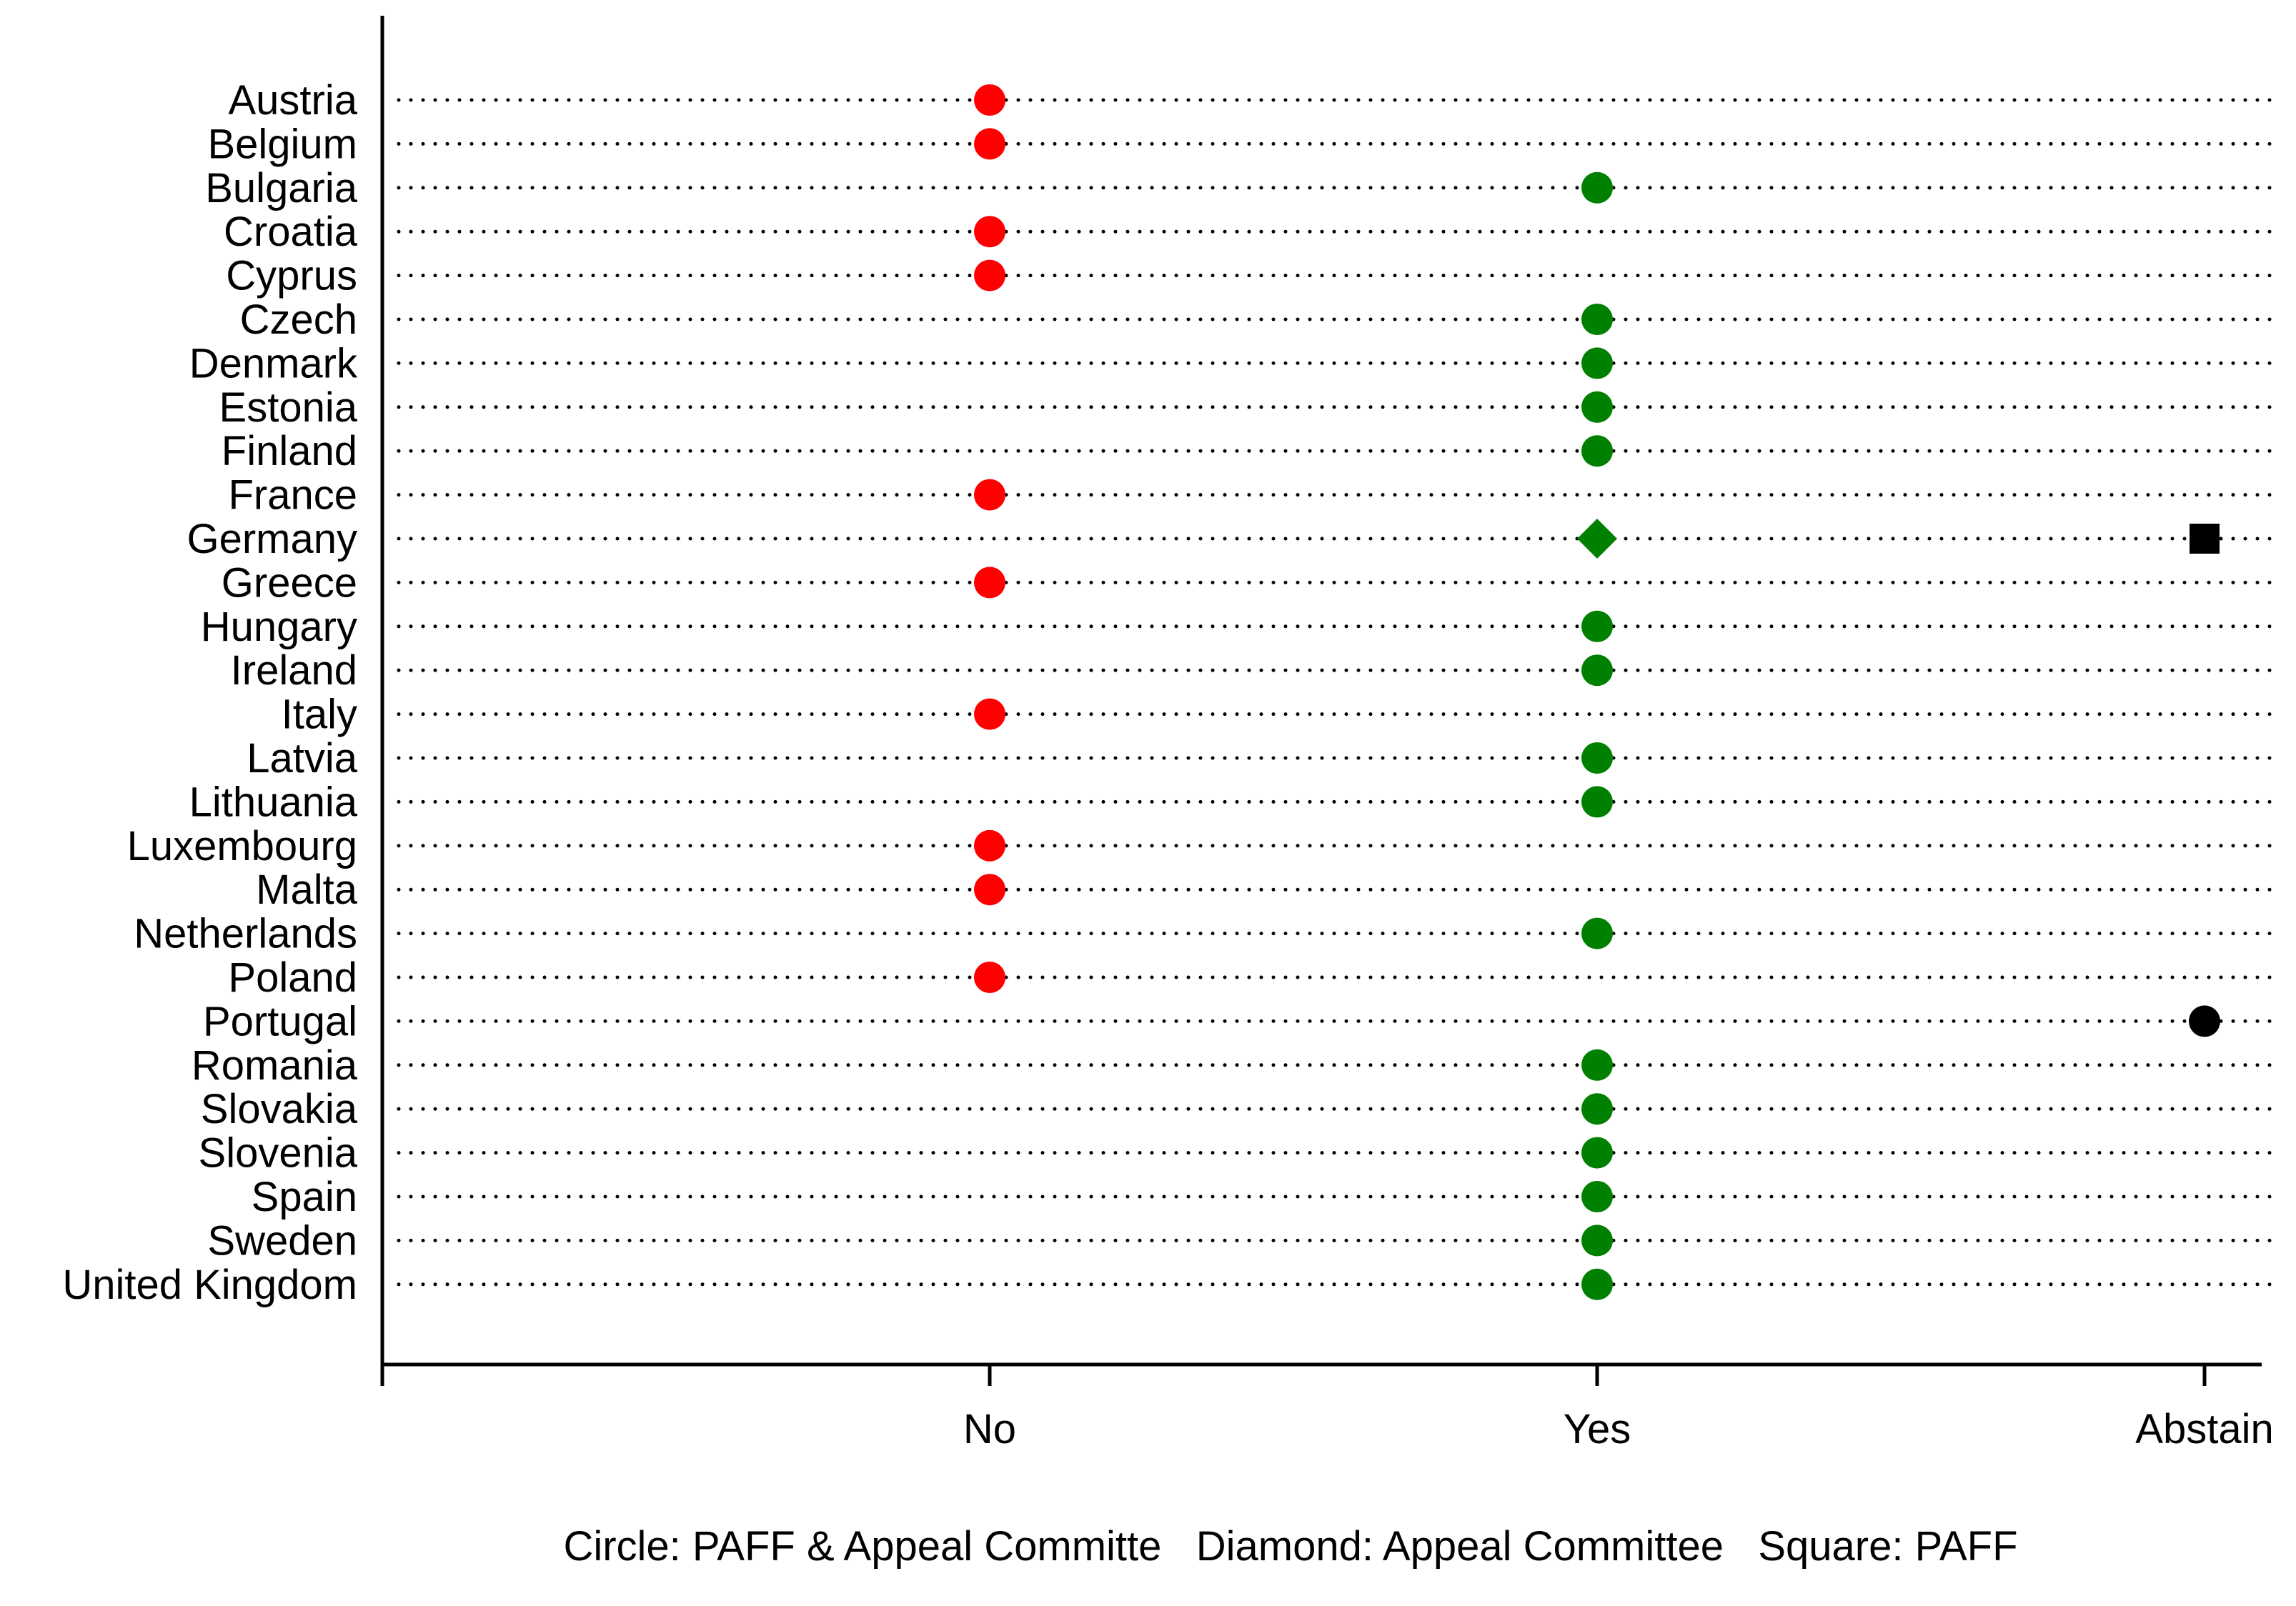  What do you see at coordinates (990, 890) in the screenshot?
I see `marker-malta-no` at bounding box center [990, 890].